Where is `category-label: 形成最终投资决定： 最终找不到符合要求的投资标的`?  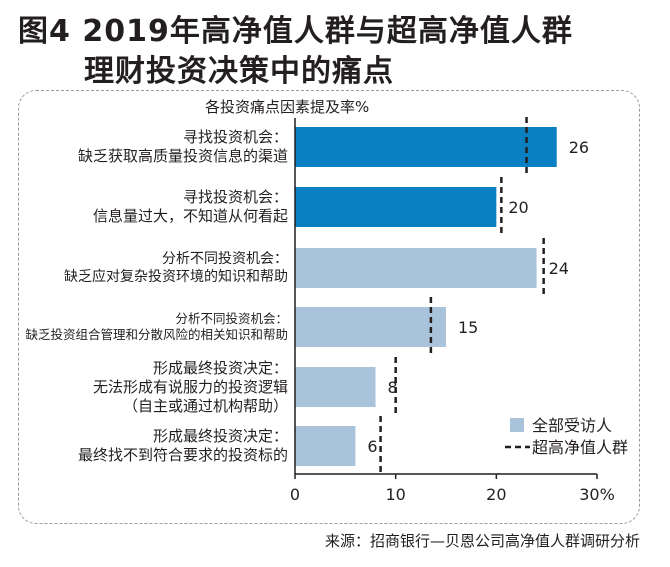 category-label: 形成最终投资决定： 最终找不到符合要求的投资标的 is located at coordinates (183, 446).